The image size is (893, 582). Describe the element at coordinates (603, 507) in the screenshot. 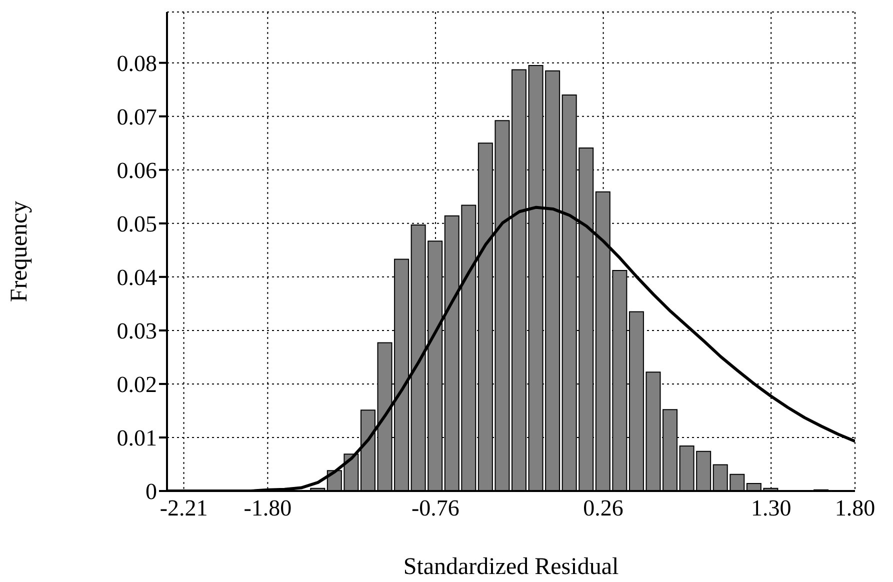

I see `x-tick-label: 0.26` at that location.